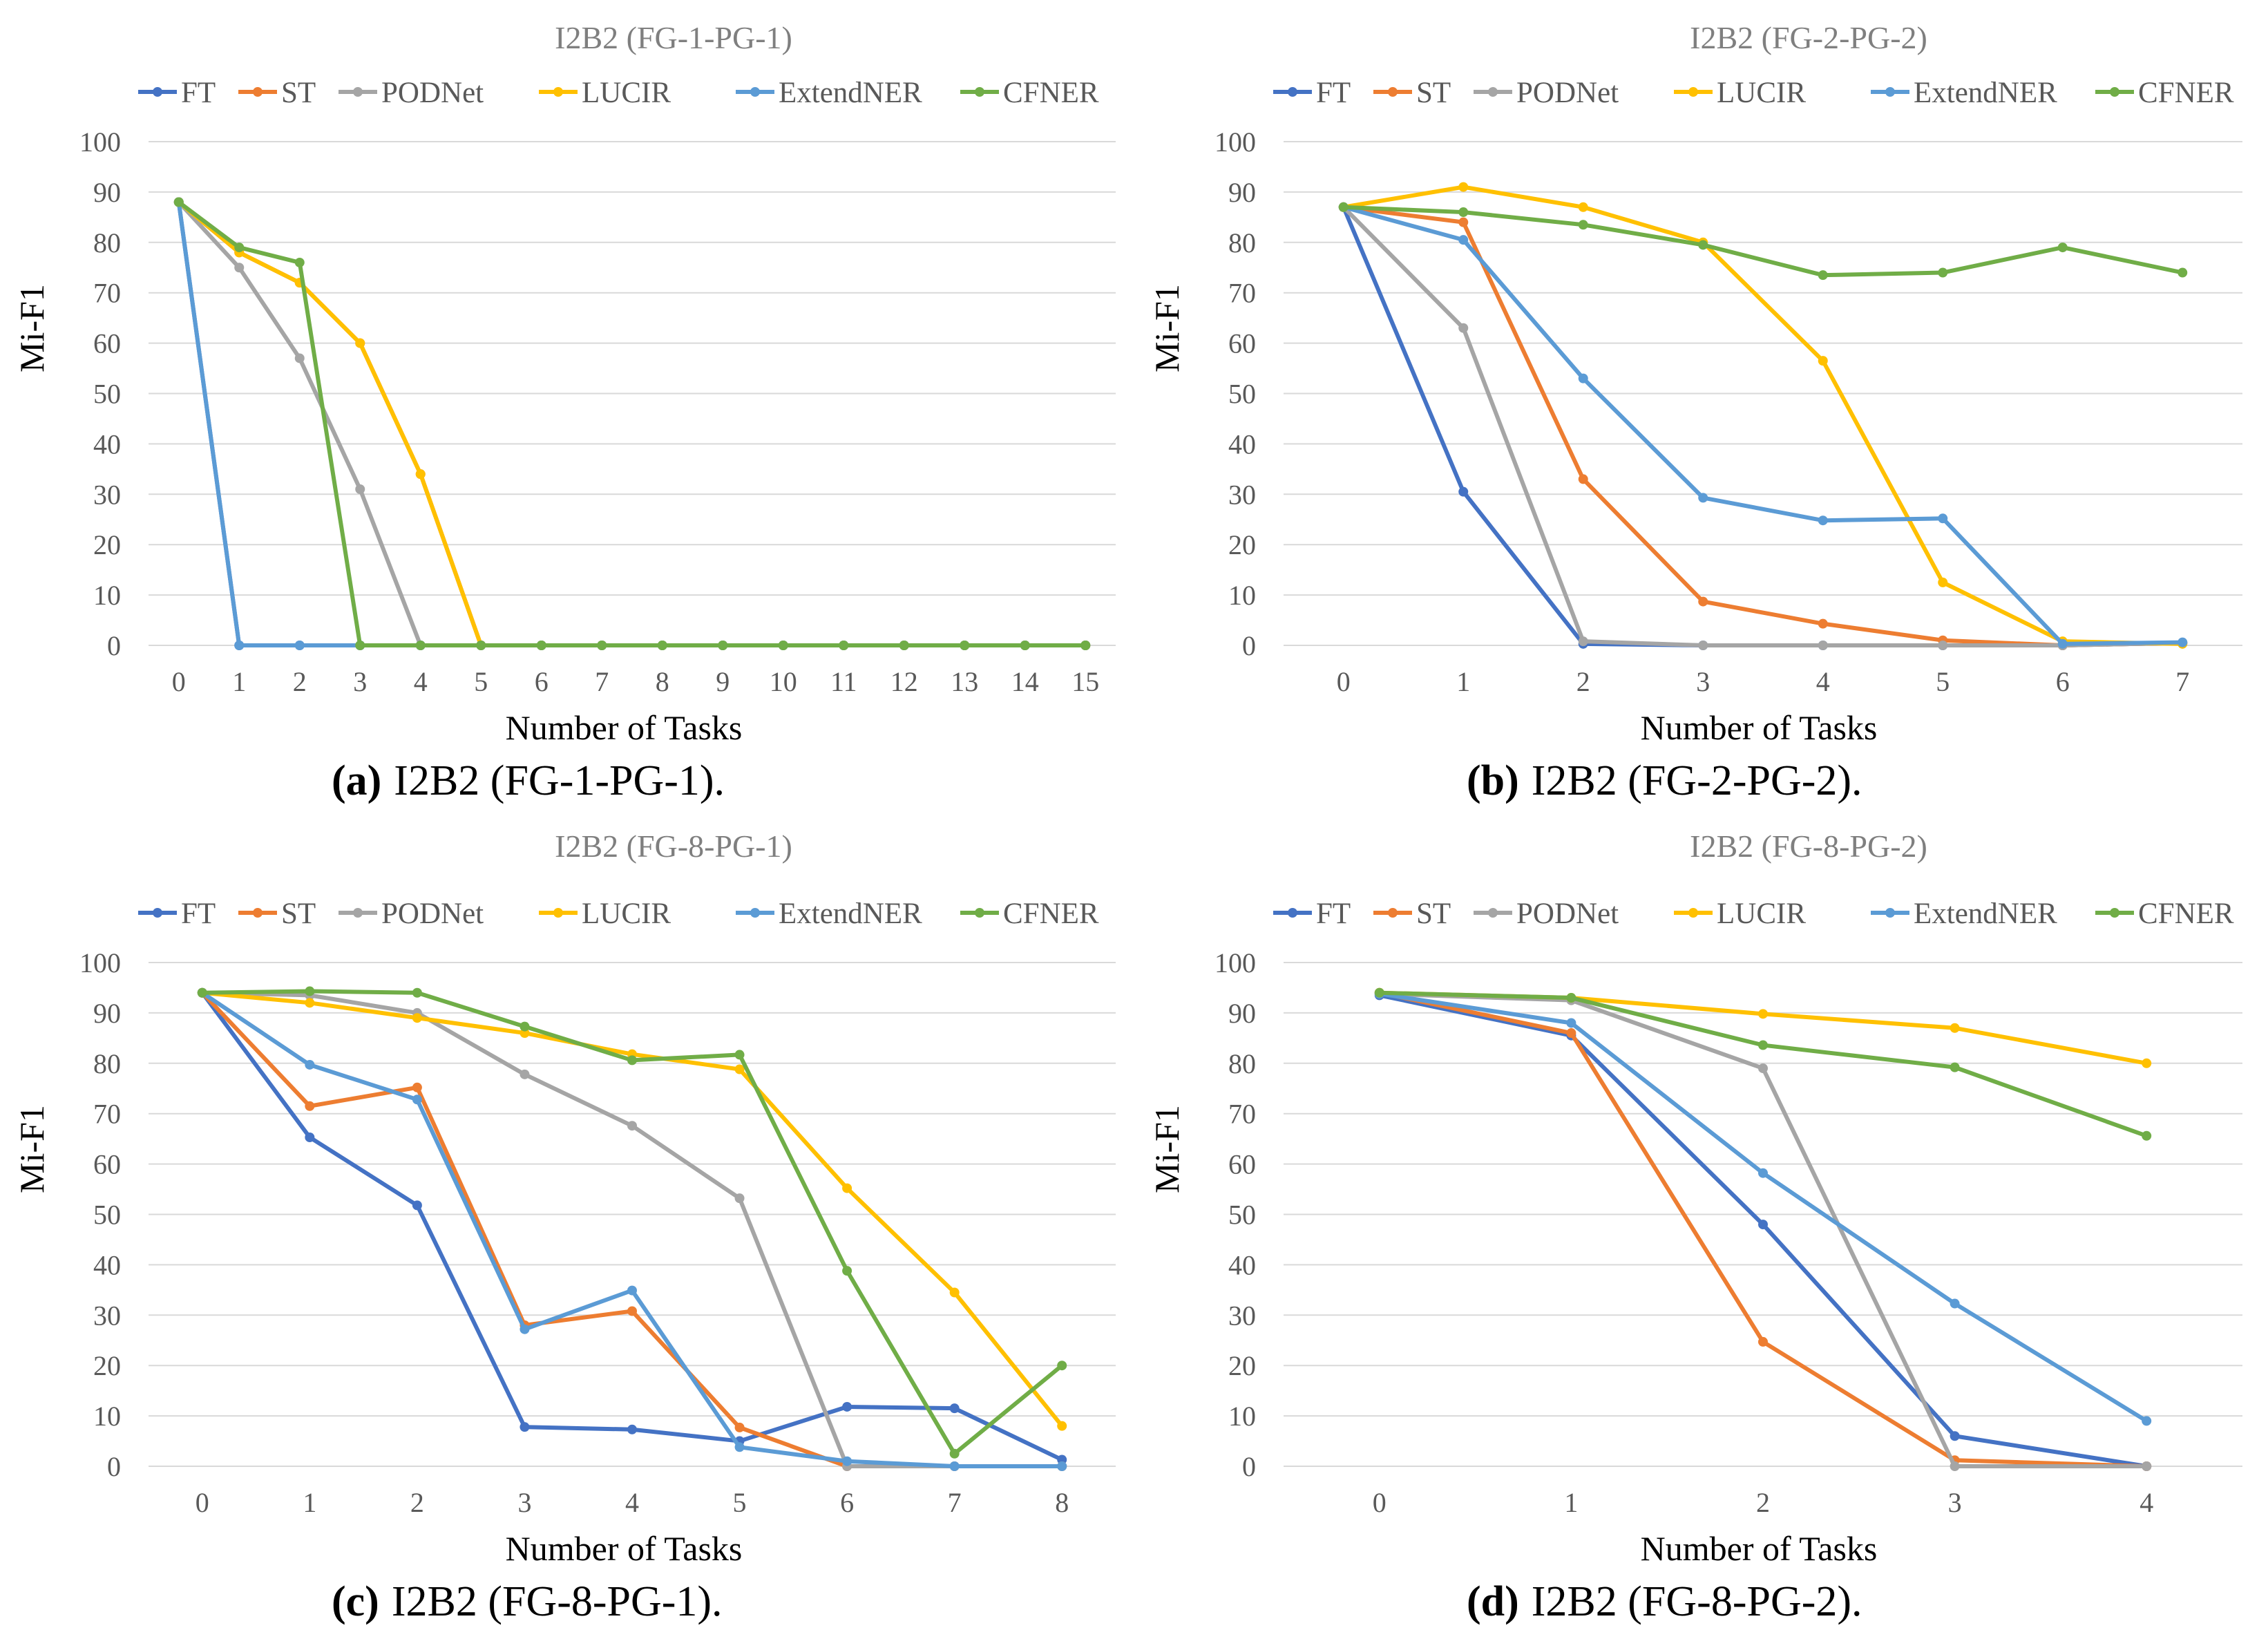 The image size is (2268, 1639). Describe the element at coordinates (979, 913) in the screenshot. I see `legend-2-marker-CFNER` at that location.